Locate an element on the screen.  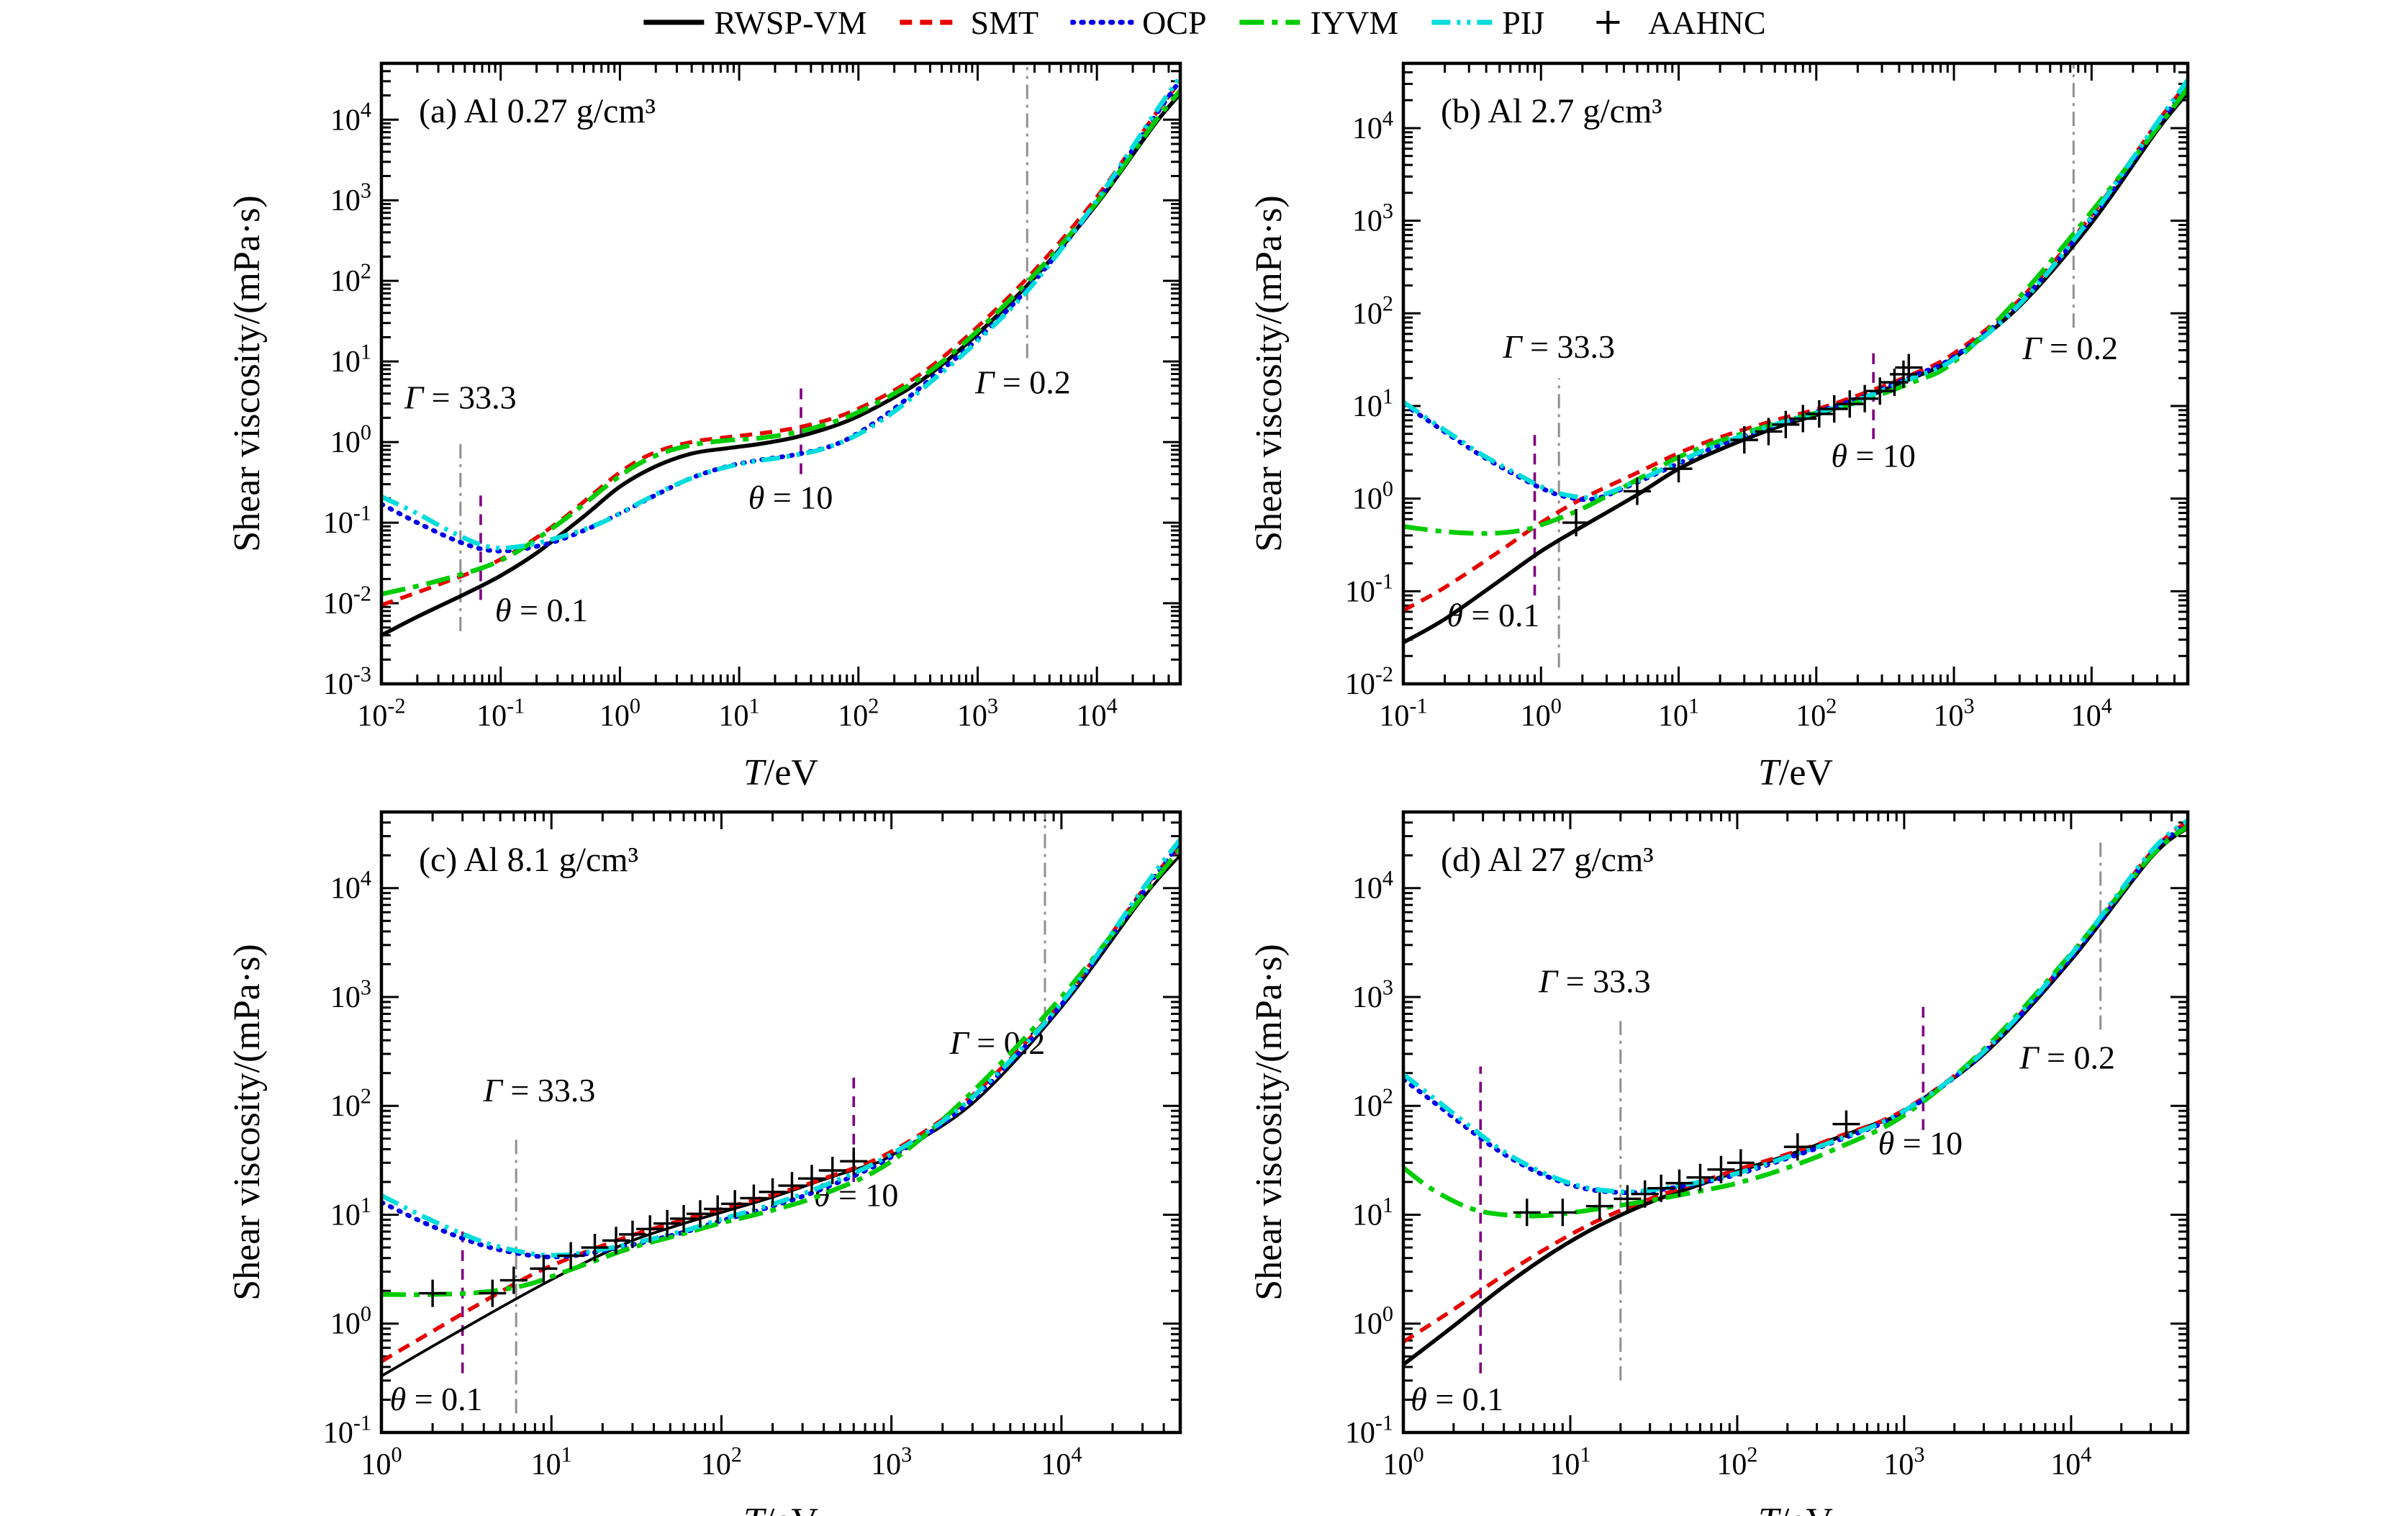
curve-smt is located at coordinates (1795, 1081).